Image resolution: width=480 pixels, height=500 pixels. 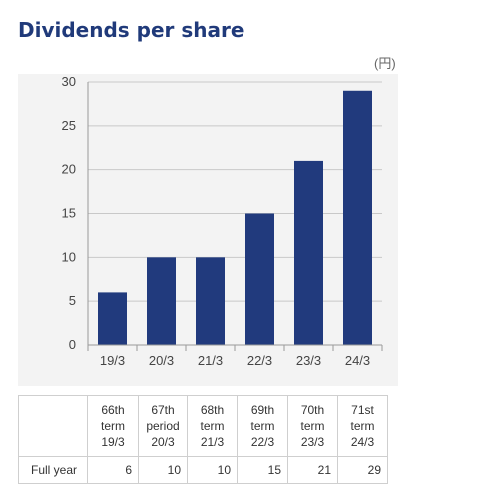 I want to click on y-tick-label: 20, so click(x=69, y=169).